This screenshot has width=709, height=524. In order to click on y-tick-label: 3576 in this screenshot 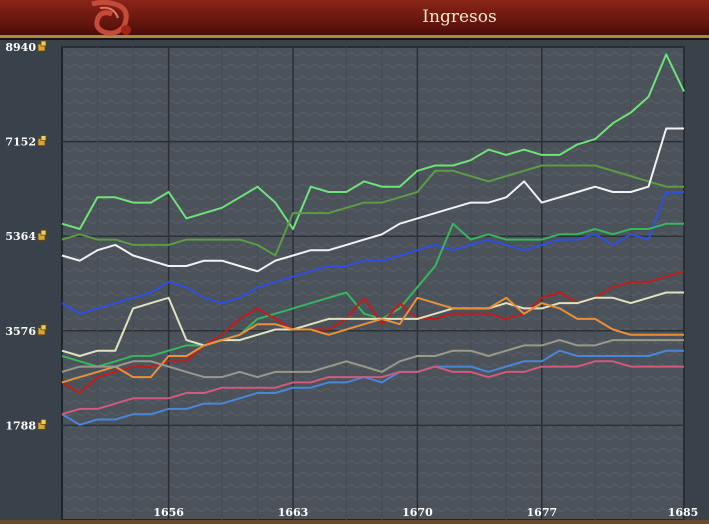, I will do `click(20, 331)`.